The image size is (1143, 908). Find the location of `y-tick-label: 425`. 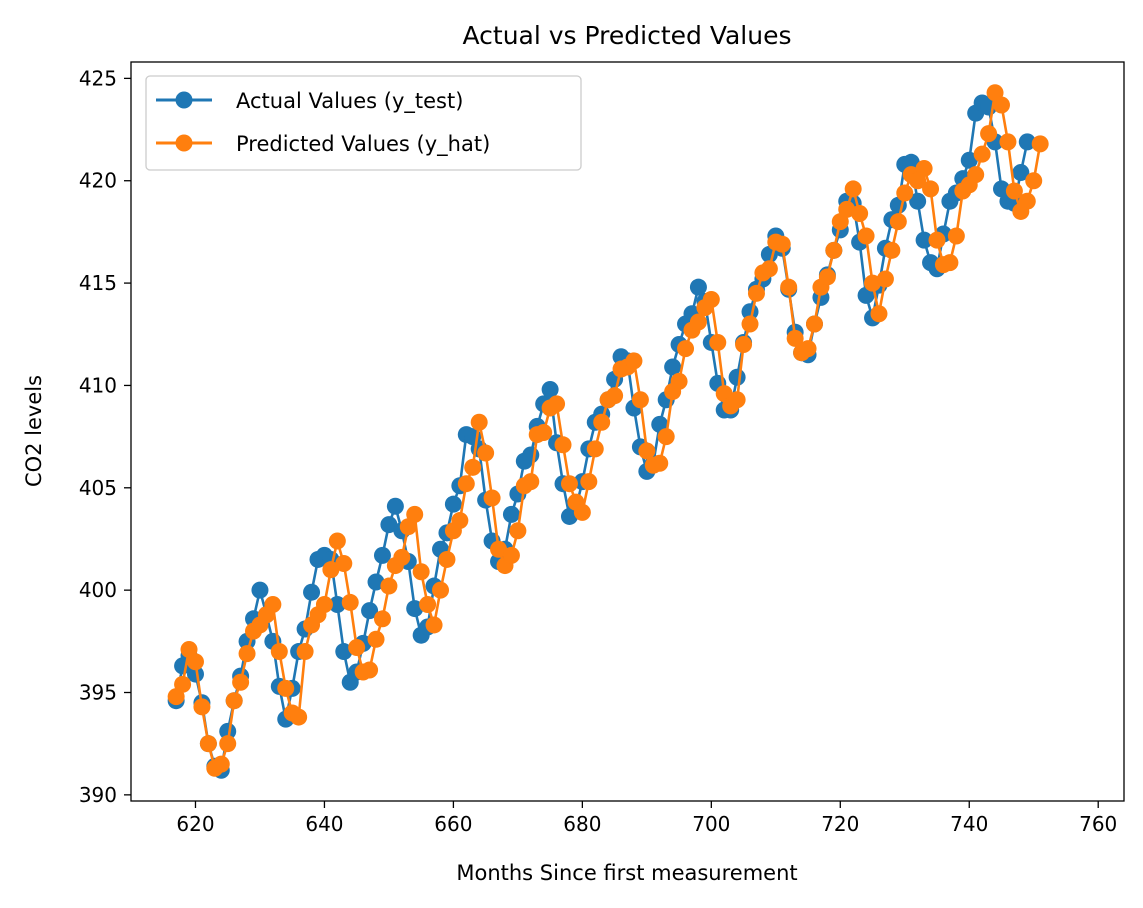

y-tick-label: 425 is located at coordinates (98, 78).